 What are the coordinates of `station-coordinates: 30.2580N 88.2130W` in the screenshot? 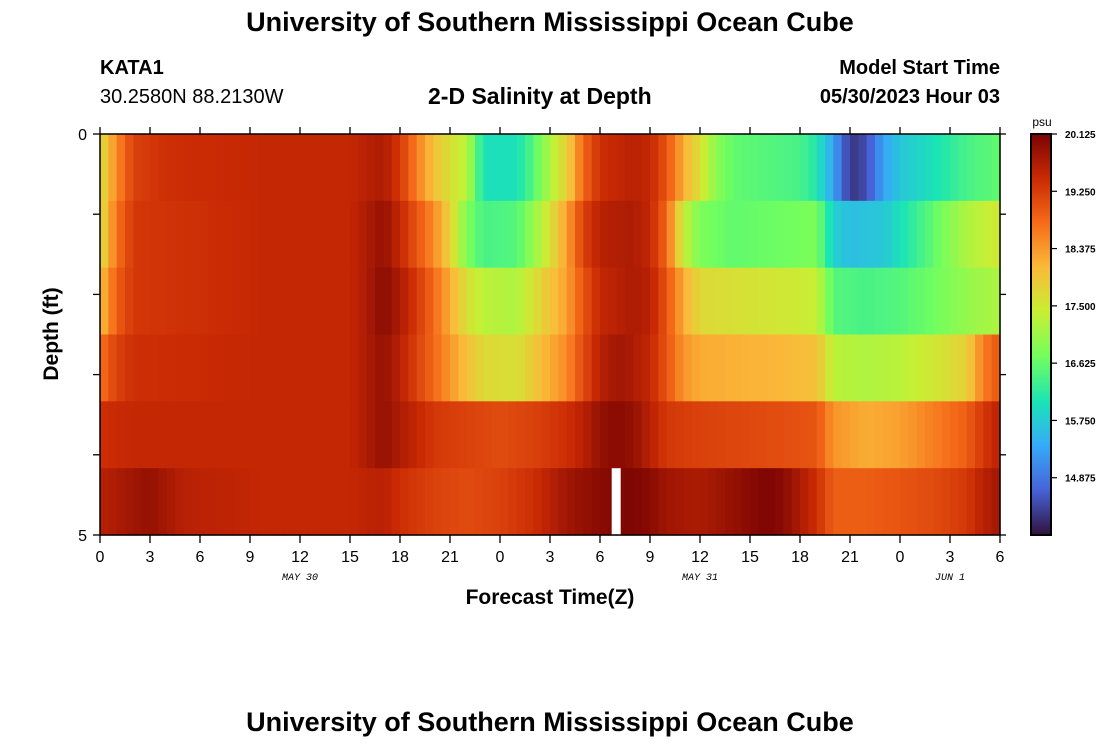 It's located at (192, 97).